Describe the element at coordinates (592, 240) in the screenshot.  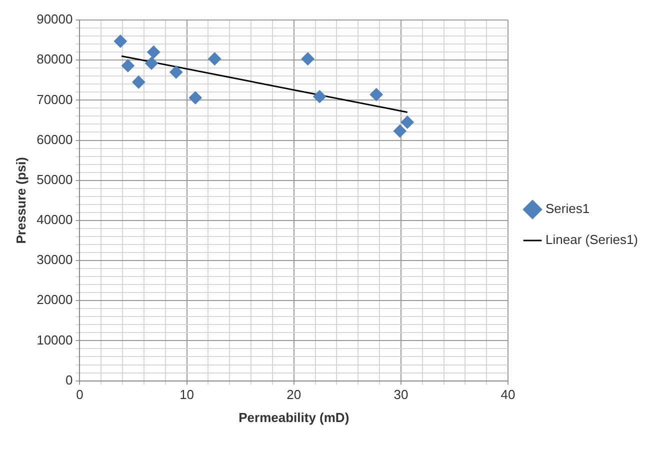
I see `legend-label: Linear (Series1)` at that location.